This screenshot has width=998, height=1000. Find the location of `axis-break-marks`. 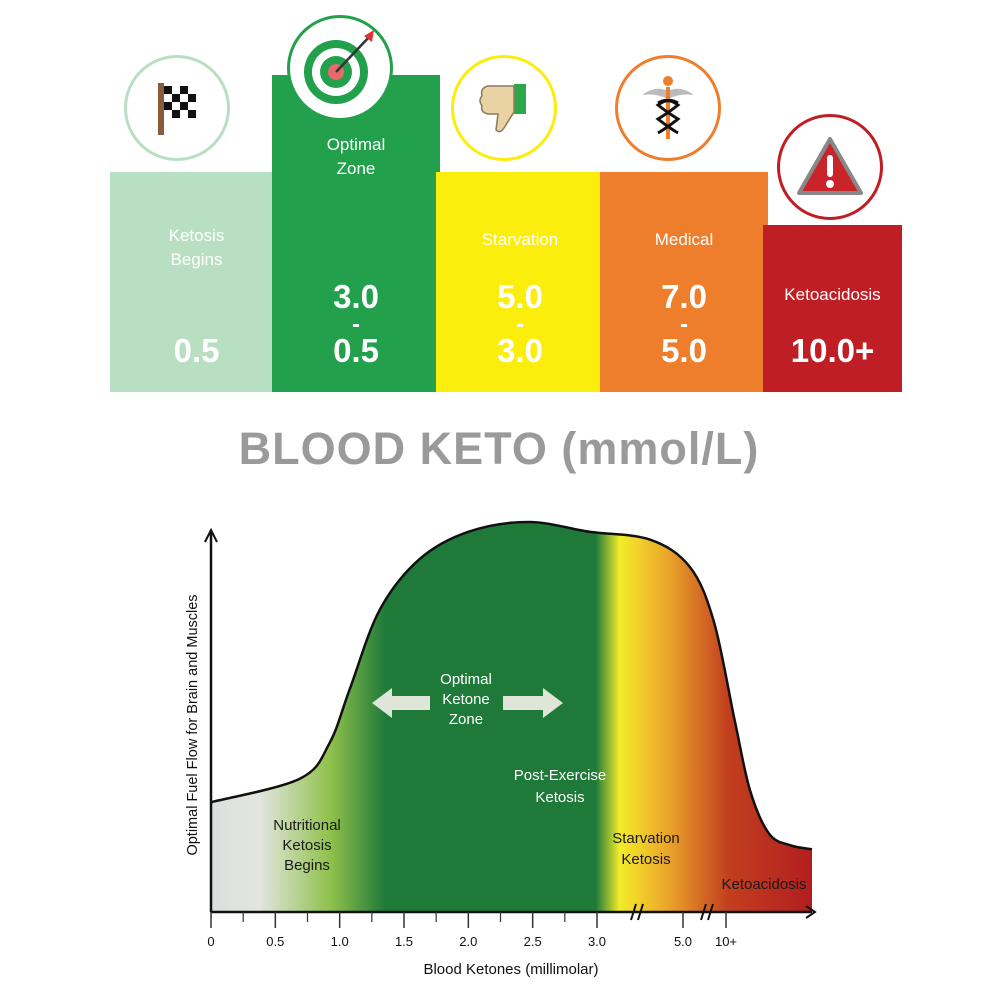

axis-break-marks is located at coordinates (672, 912).